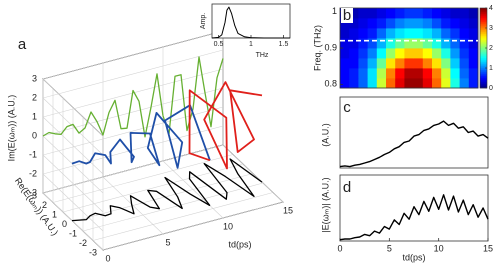 The image size is (500, 265). What do you see at coordinates (203, 21) in the screenshot?
I see `y-axis-label: Amp.` at bounding box center [203, 21].